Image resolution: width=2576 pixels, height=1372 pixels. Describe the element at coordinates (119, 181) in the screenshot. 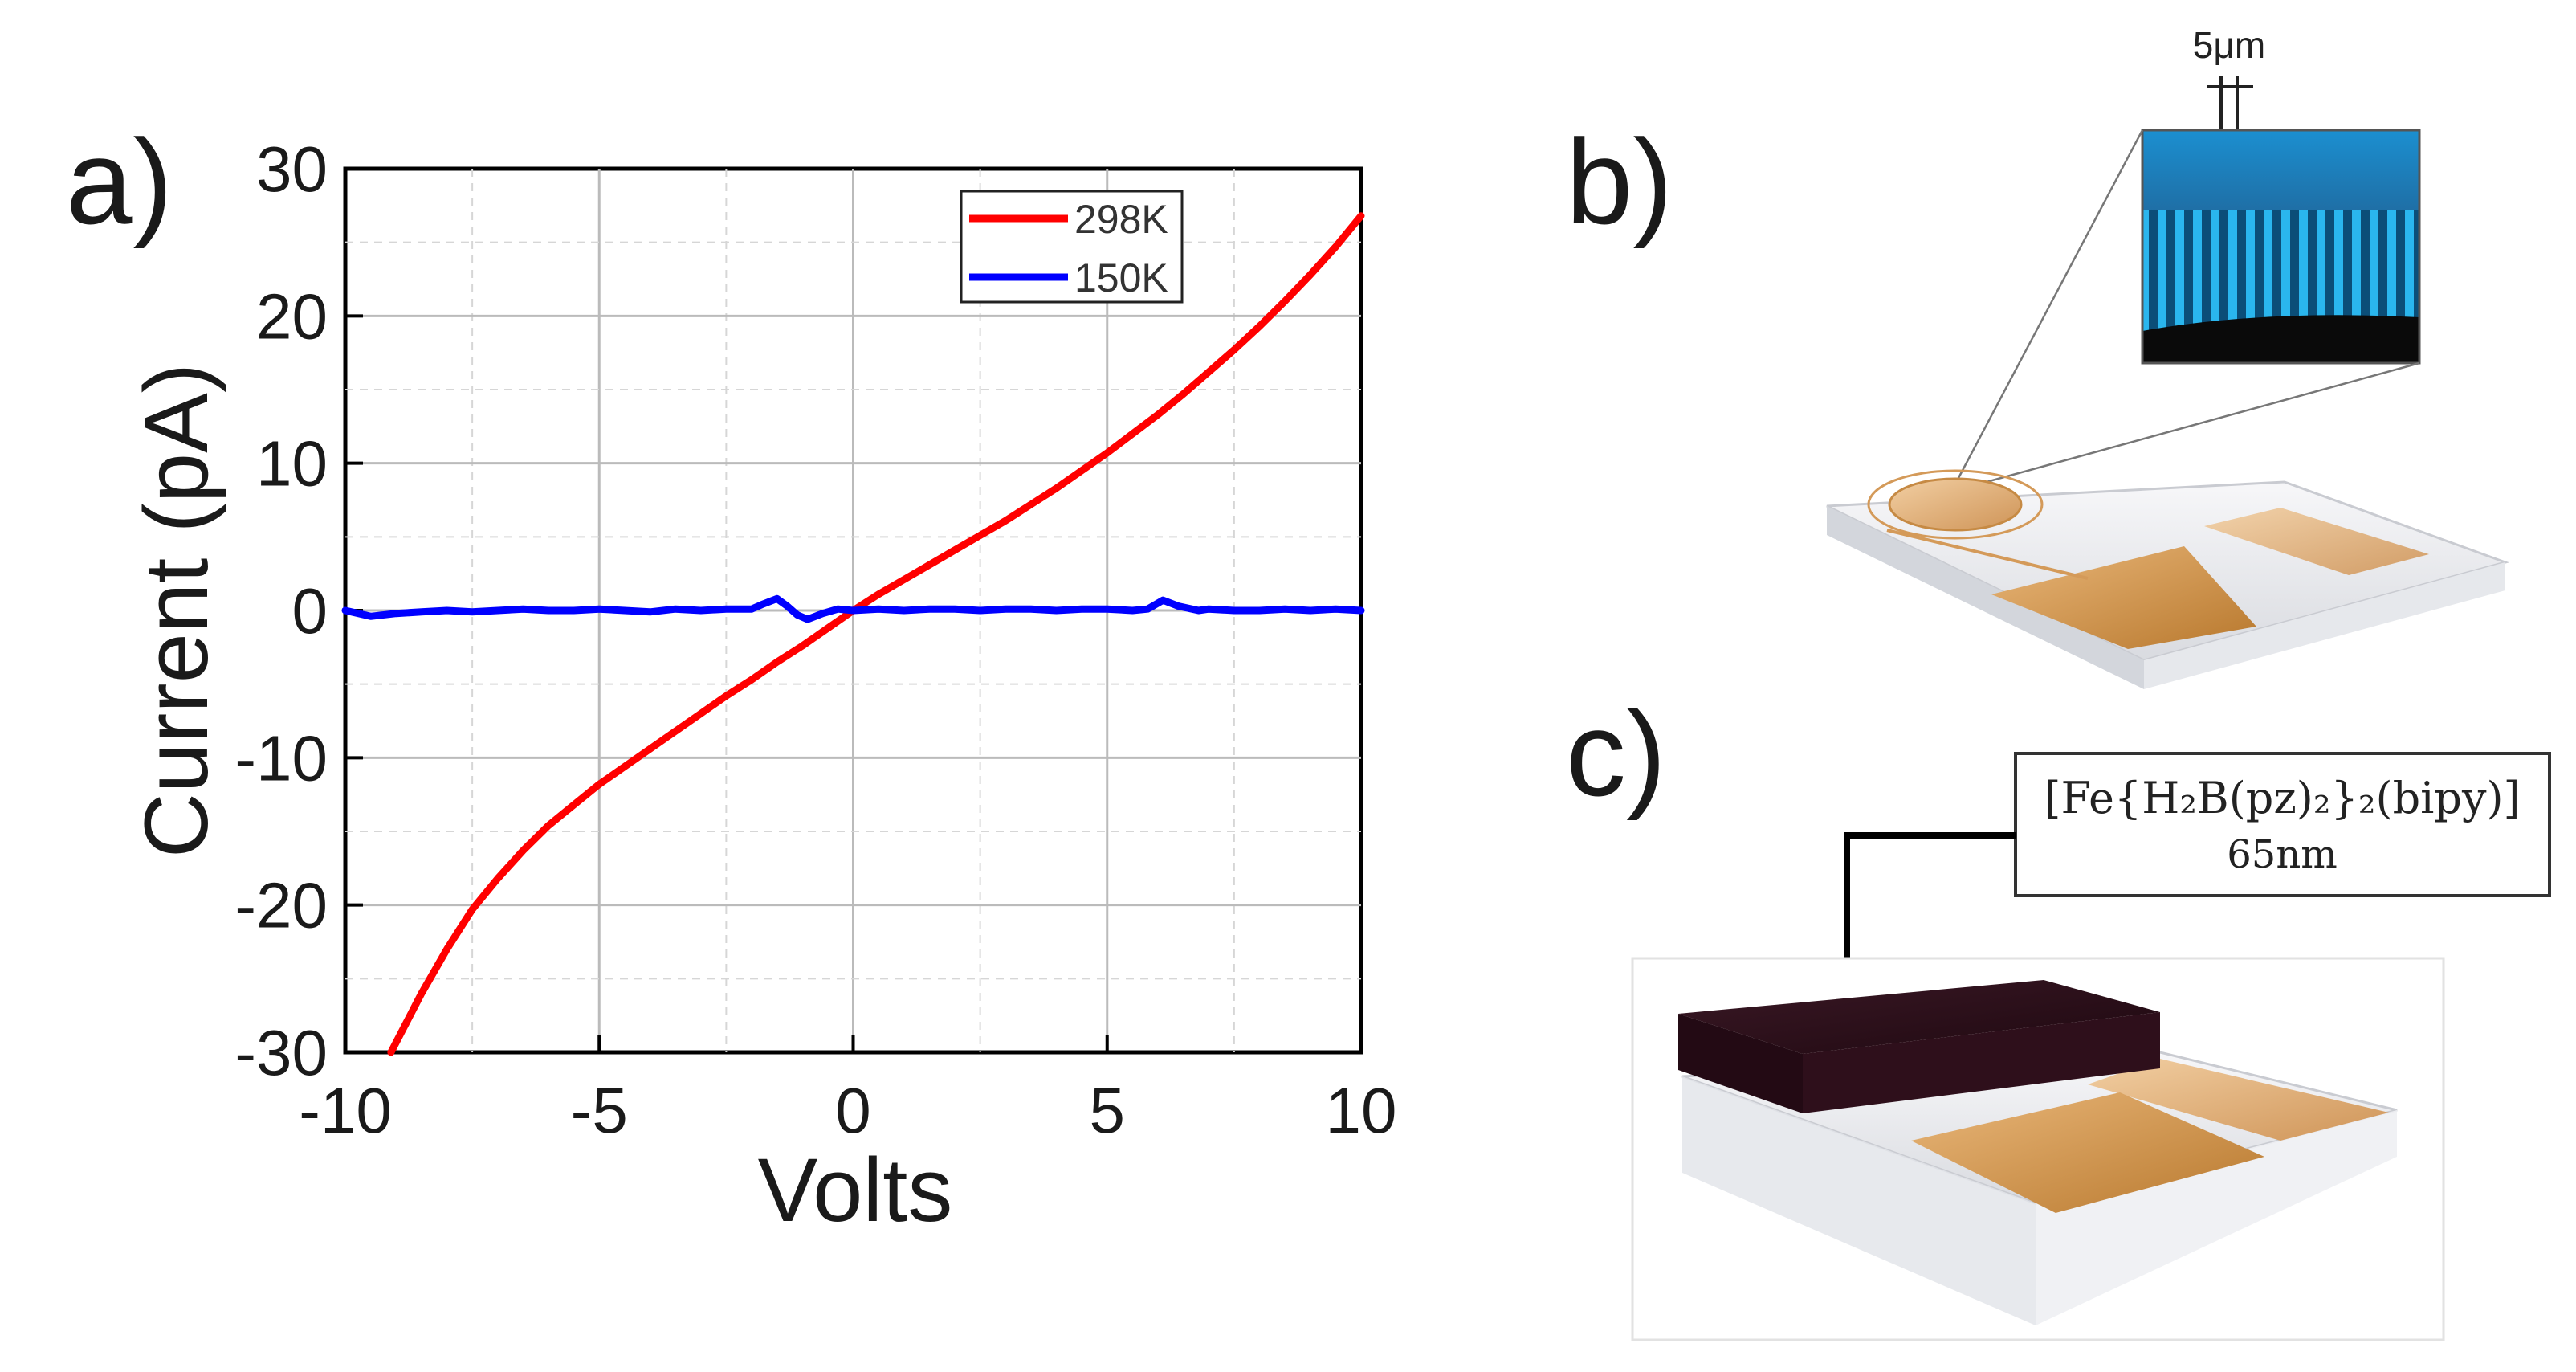

I see `panel-a-label: a)` at that location.